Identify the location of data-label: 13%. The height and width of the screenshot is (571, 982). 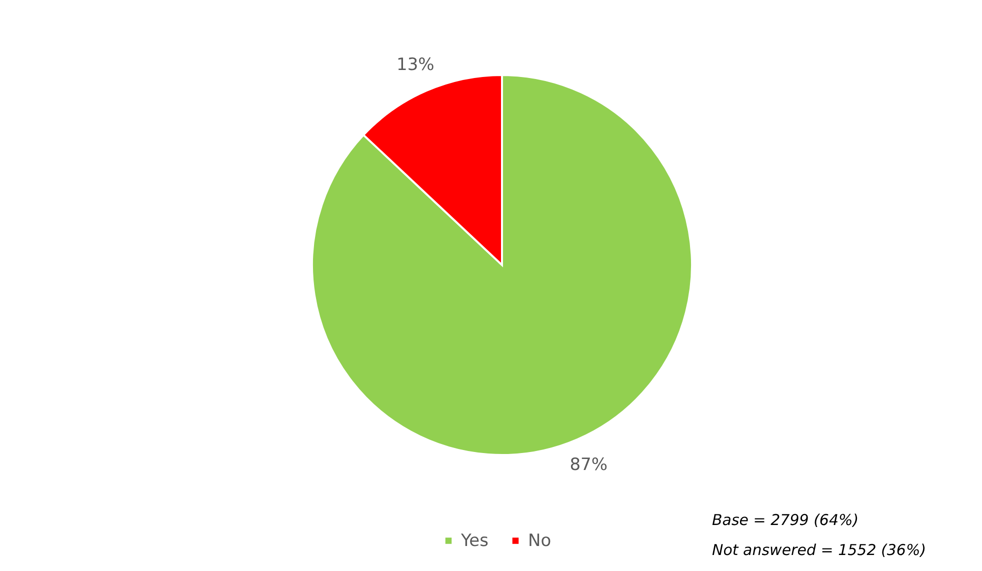
(415, 64).